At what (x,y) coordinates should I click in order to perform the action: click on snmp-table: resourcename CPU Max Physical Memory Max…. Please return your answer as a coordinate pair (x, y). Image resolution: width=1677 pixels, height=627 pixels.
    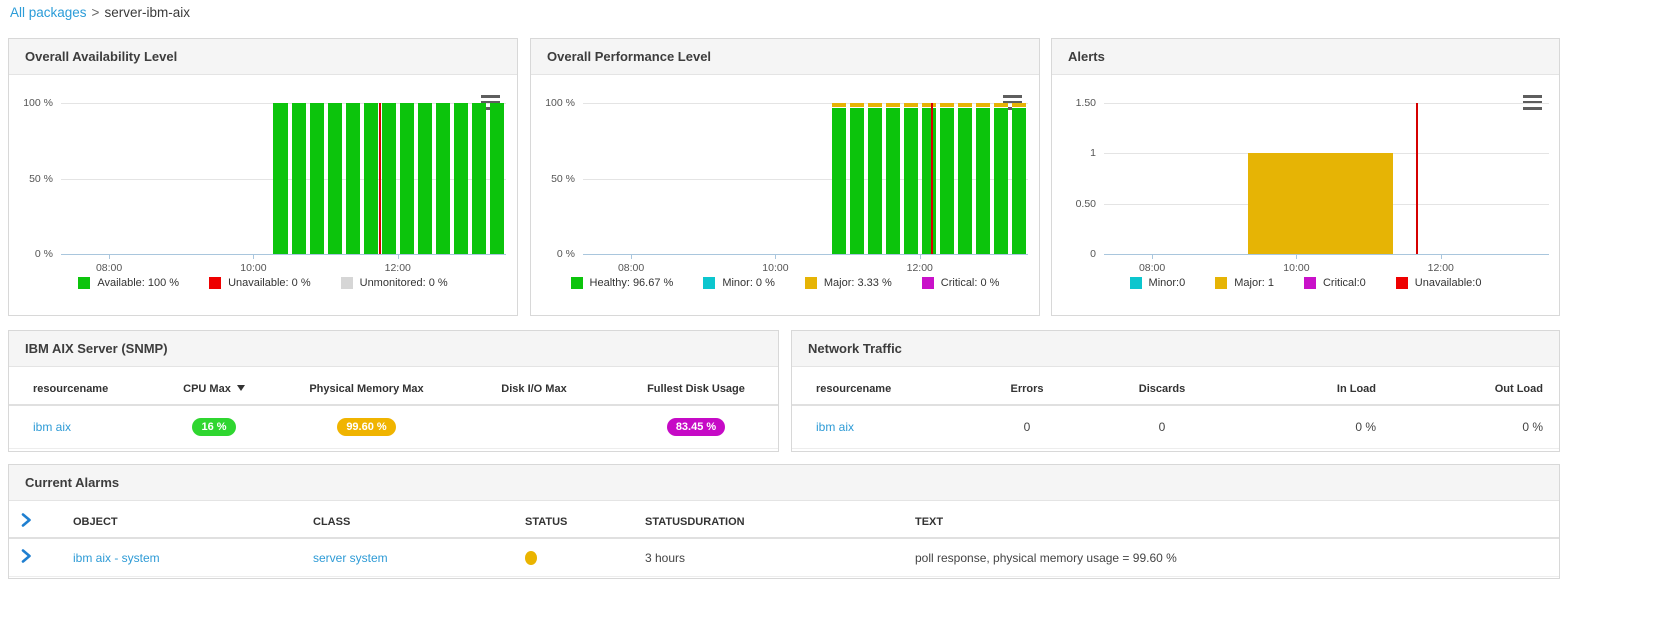
    Looking at the image, I should click on (393, 408).